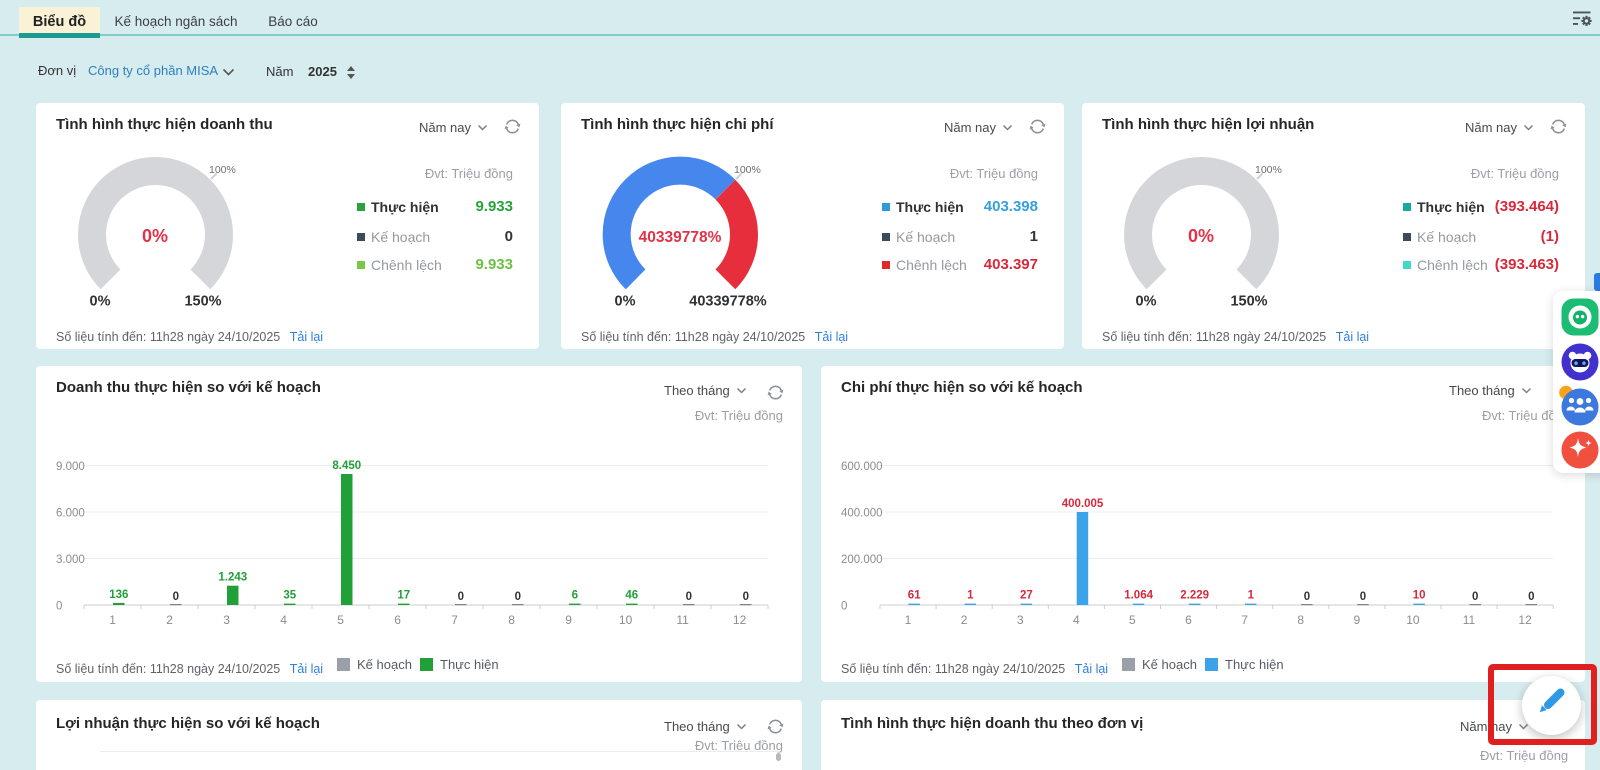 This screenshot has height=770, width=1600. Describe the element at coordinates (1026, 596) in the screenshot. I see `svg-text: 27` at that location.